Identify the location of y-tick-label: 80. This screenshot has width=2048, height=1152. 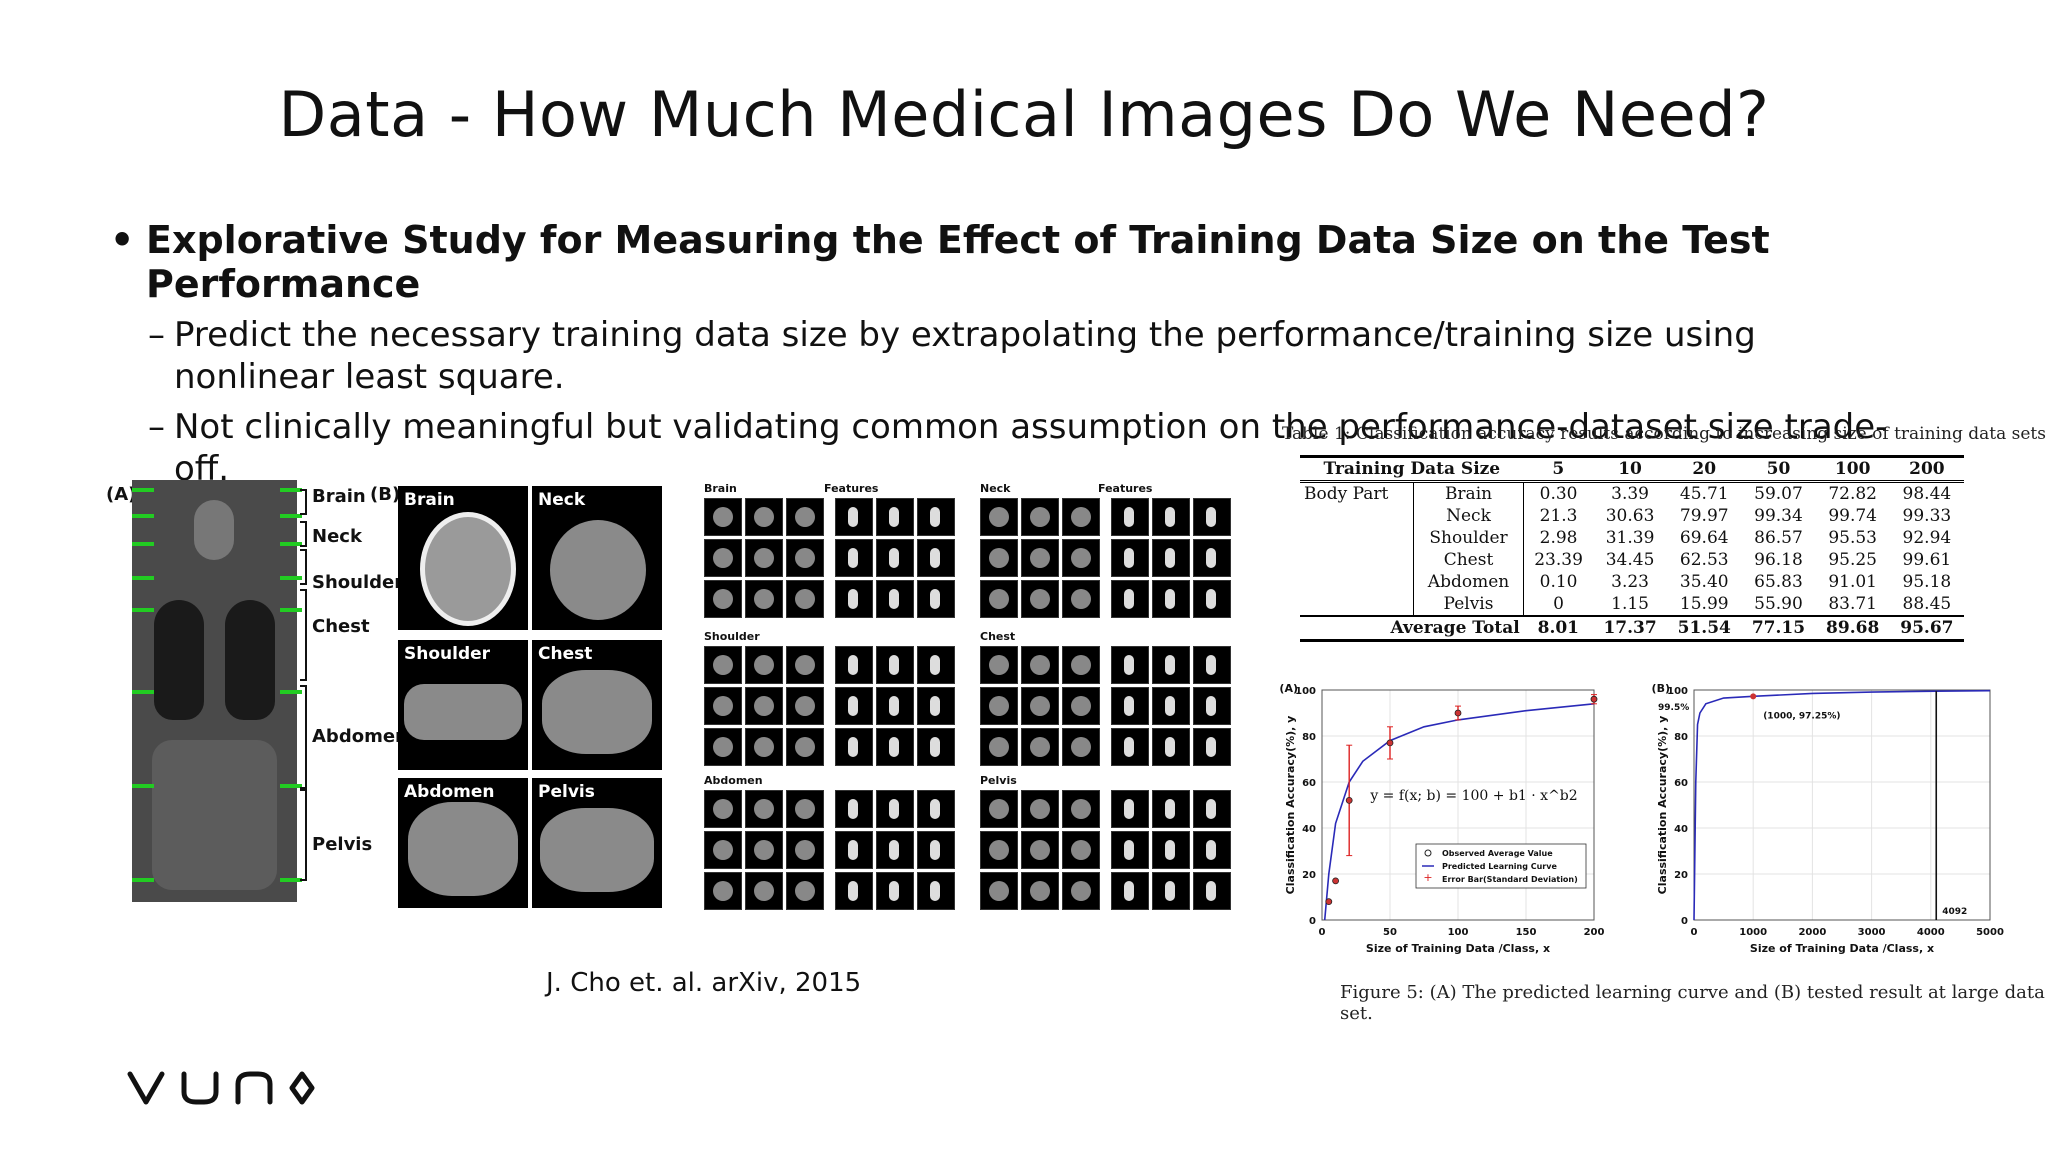
(1309, 737).